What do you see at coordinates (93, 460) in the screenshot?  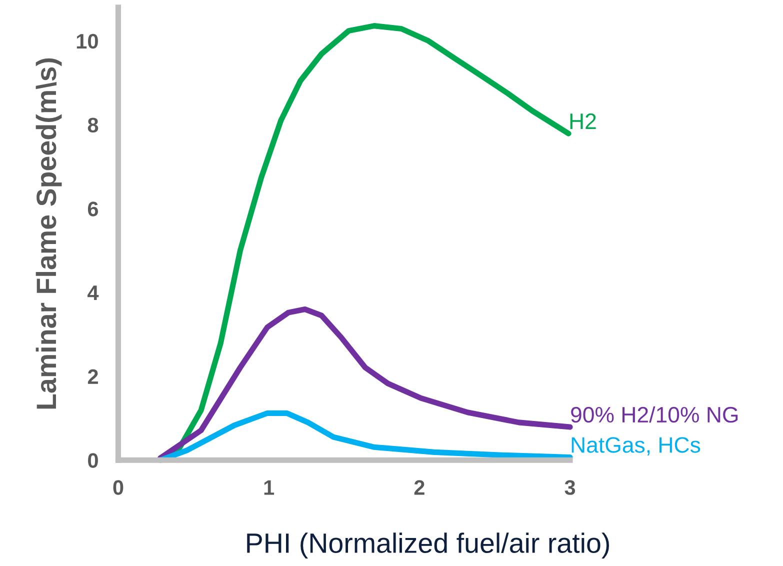 I see `y-tick-label: 0` at bounding box center [93, 460].